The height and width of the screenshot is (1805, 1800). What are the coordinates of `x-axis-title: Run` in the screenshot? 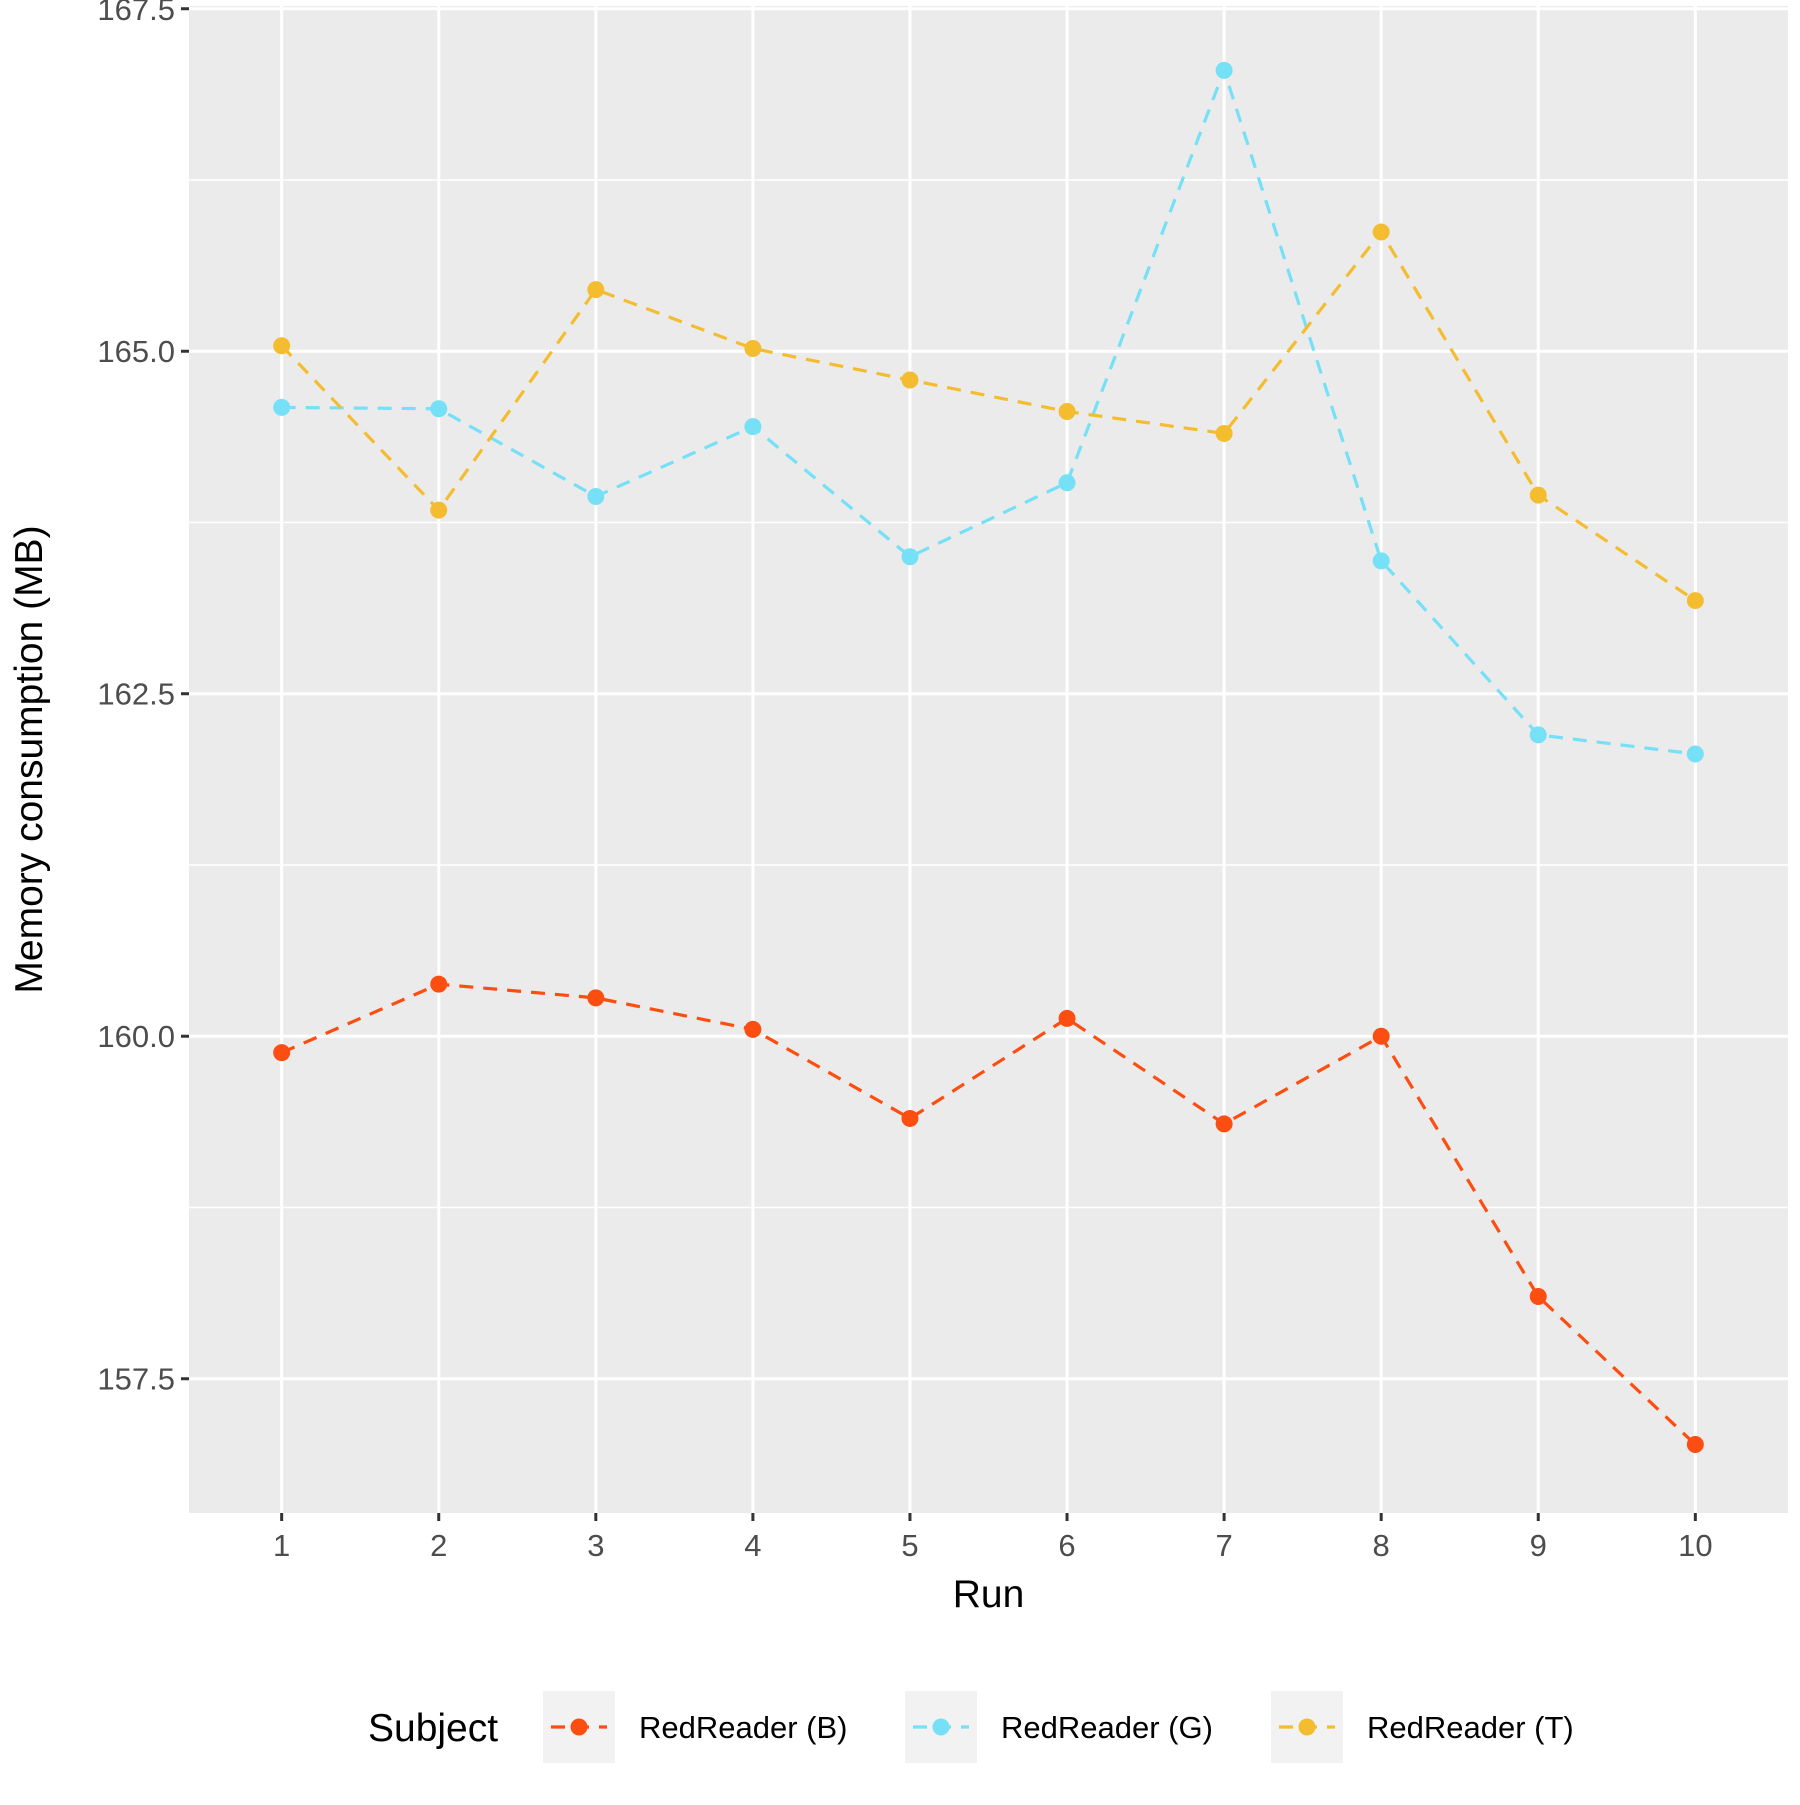 It's located at (989, 1594).